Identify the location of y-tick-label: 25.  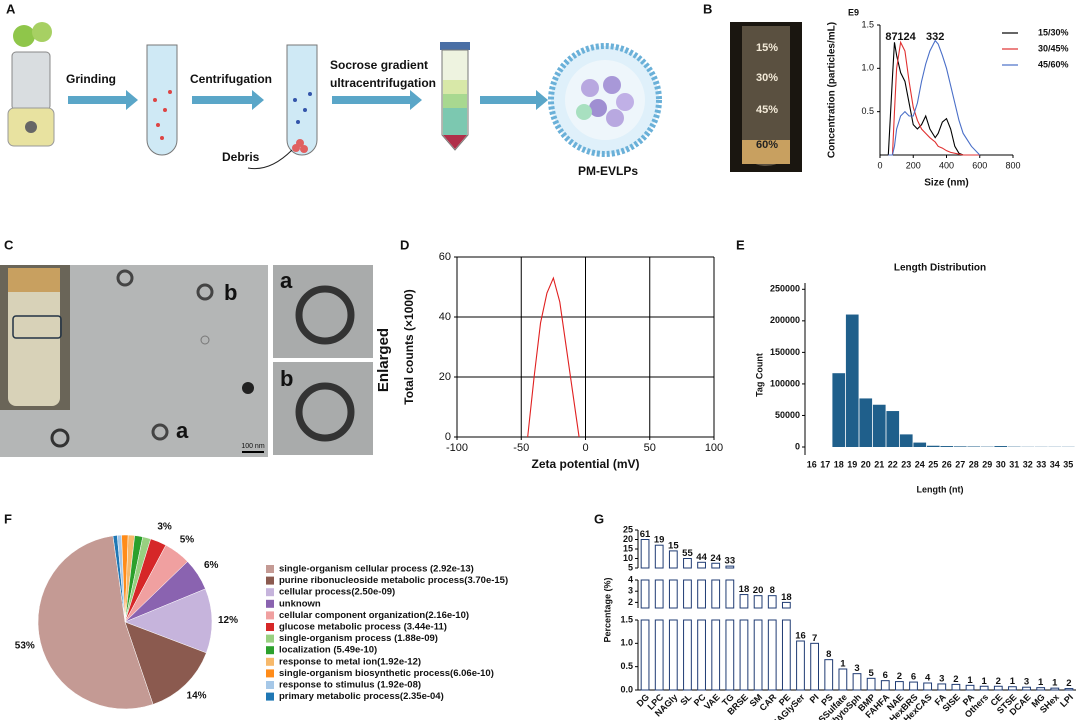
(628, 529).